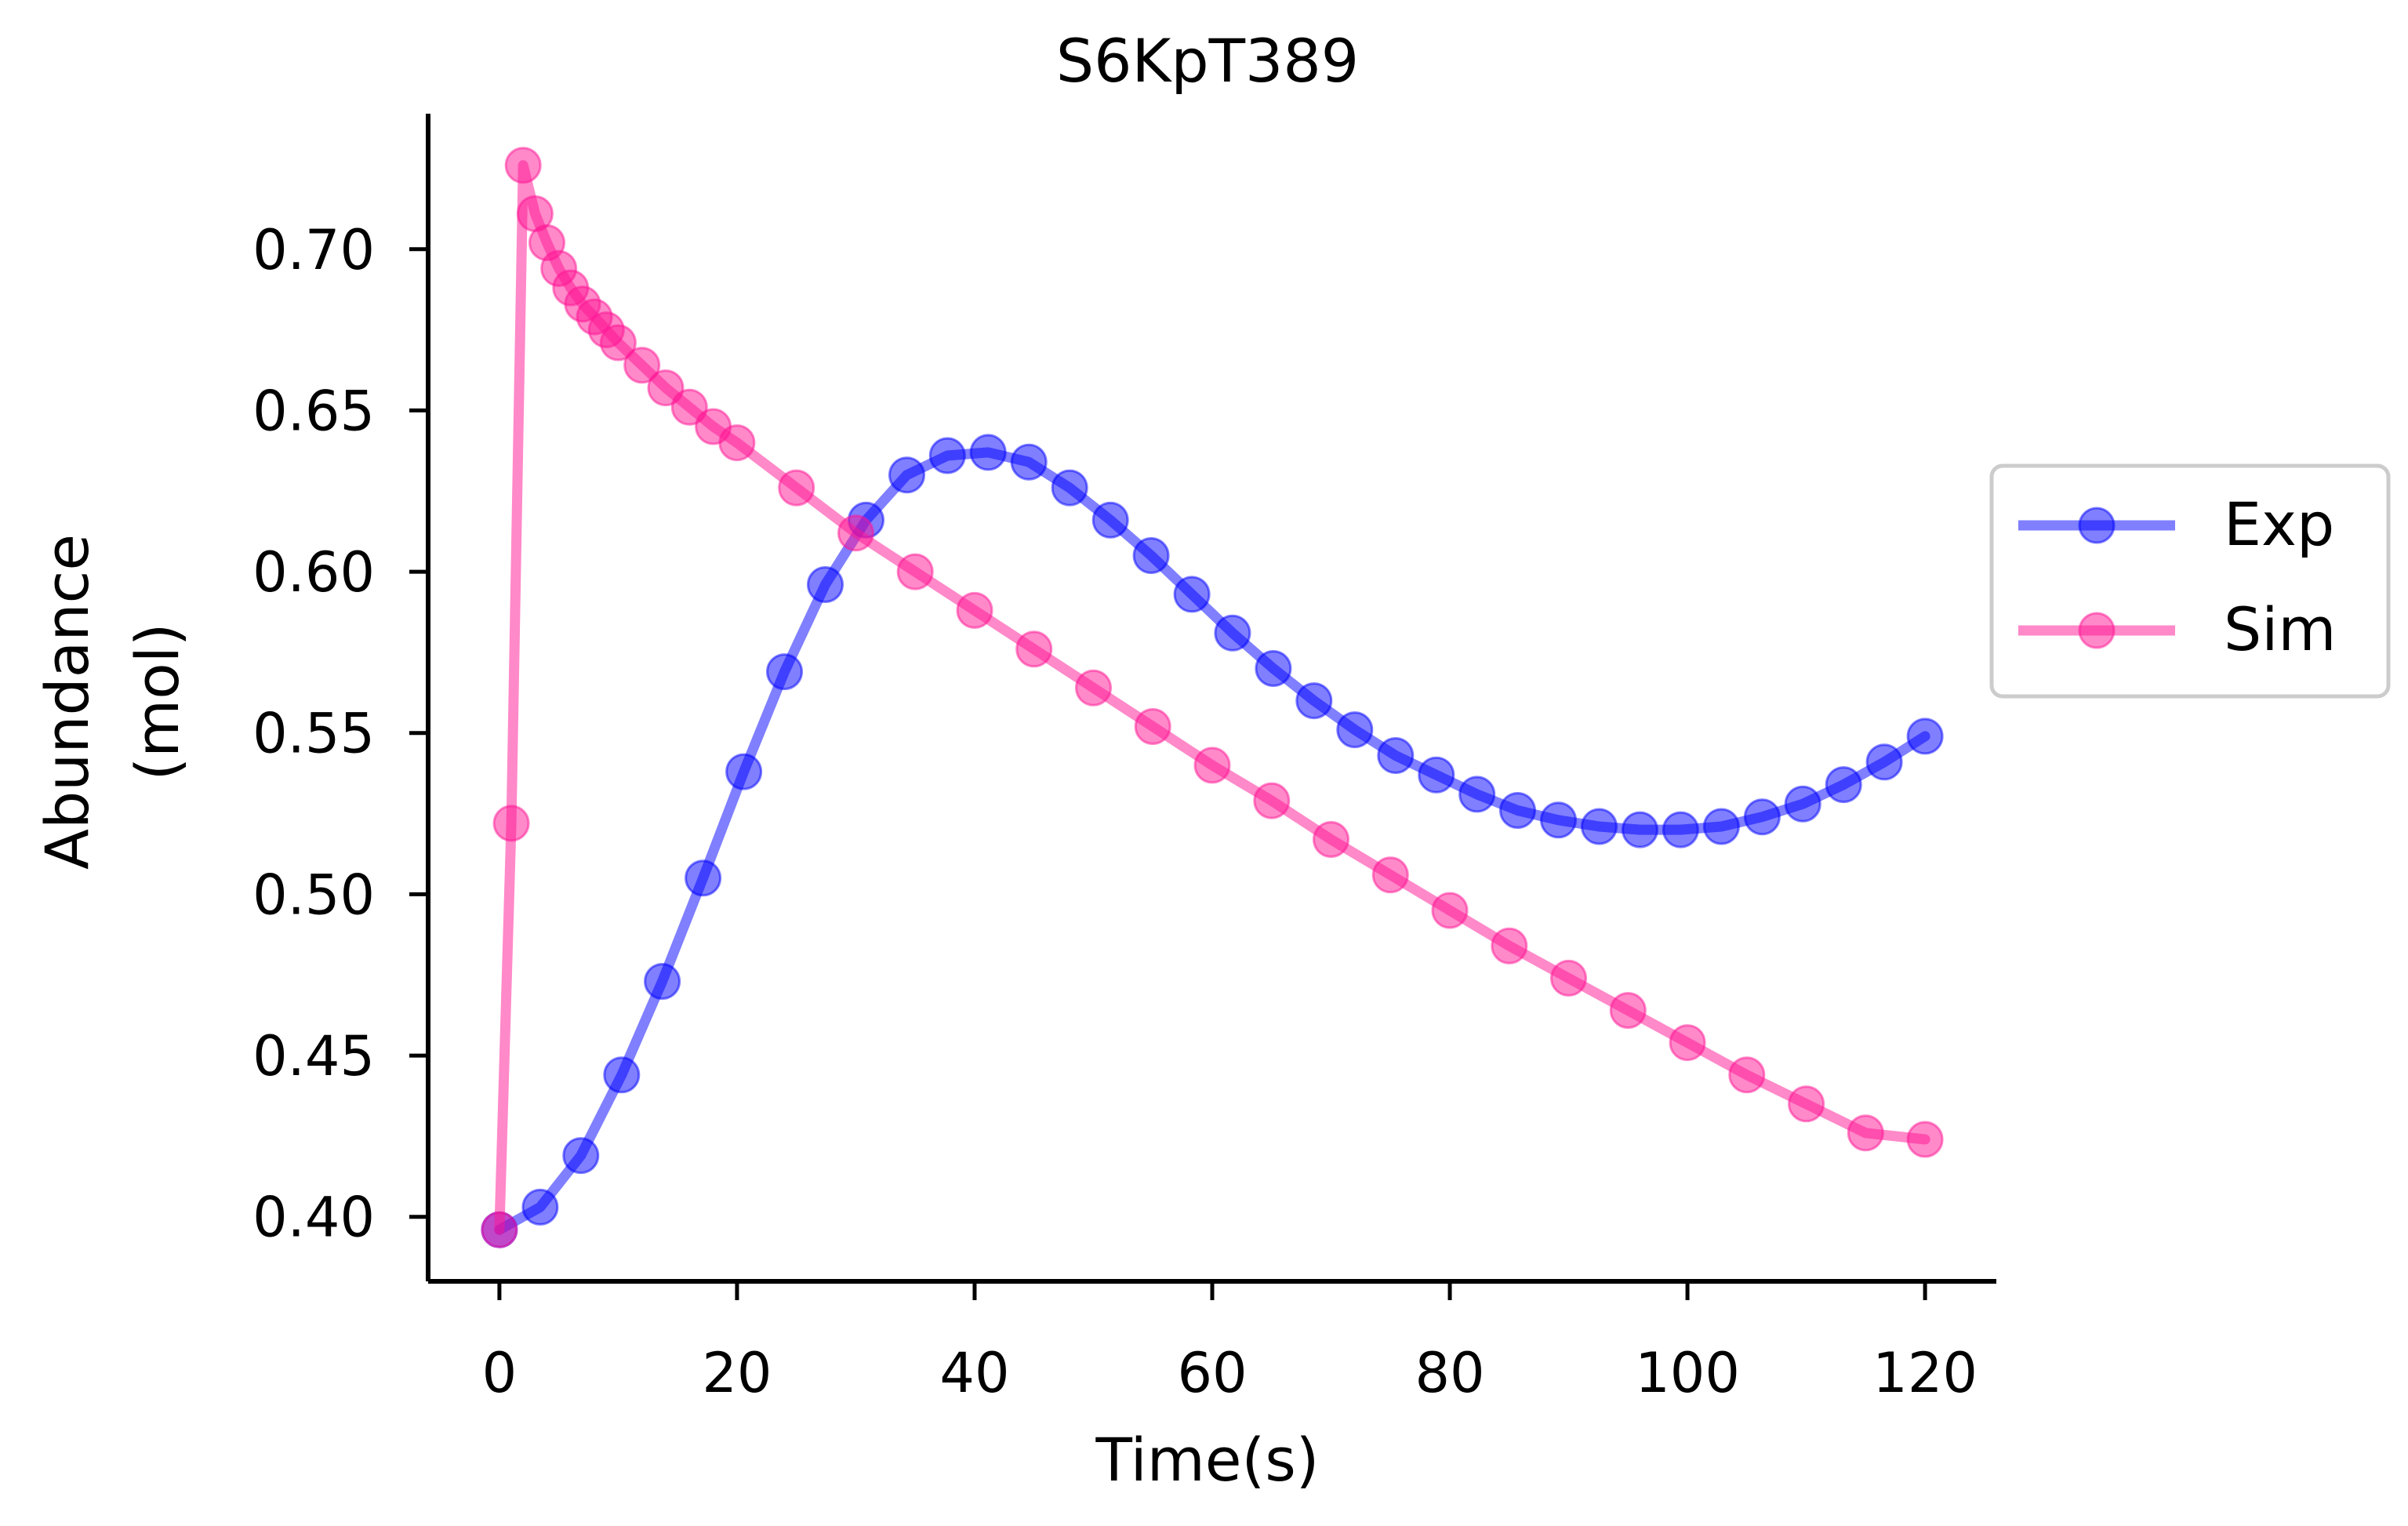 Image resolution: width=2408 pixels, height=1526 pixels. Describe the element at coordinates (313, 734) in the screenshot. I see `y-tick-label: 0.55` at that location.